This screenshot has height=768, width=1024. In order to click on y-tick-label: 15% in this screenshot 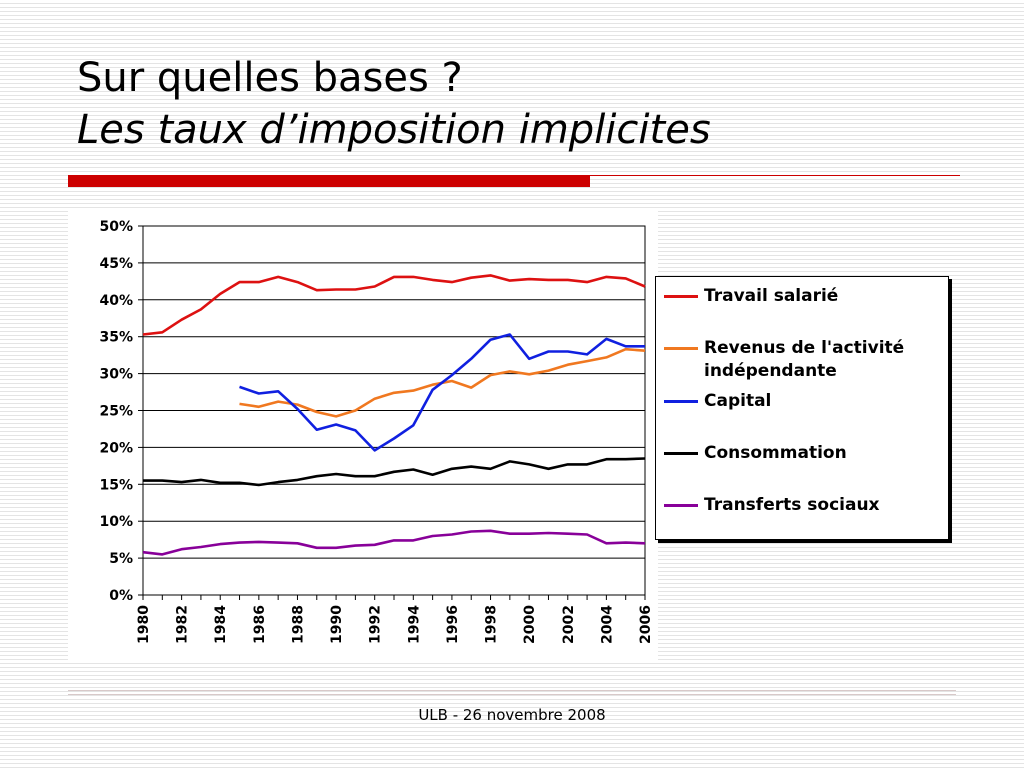, I will do `click(116, 485)`.